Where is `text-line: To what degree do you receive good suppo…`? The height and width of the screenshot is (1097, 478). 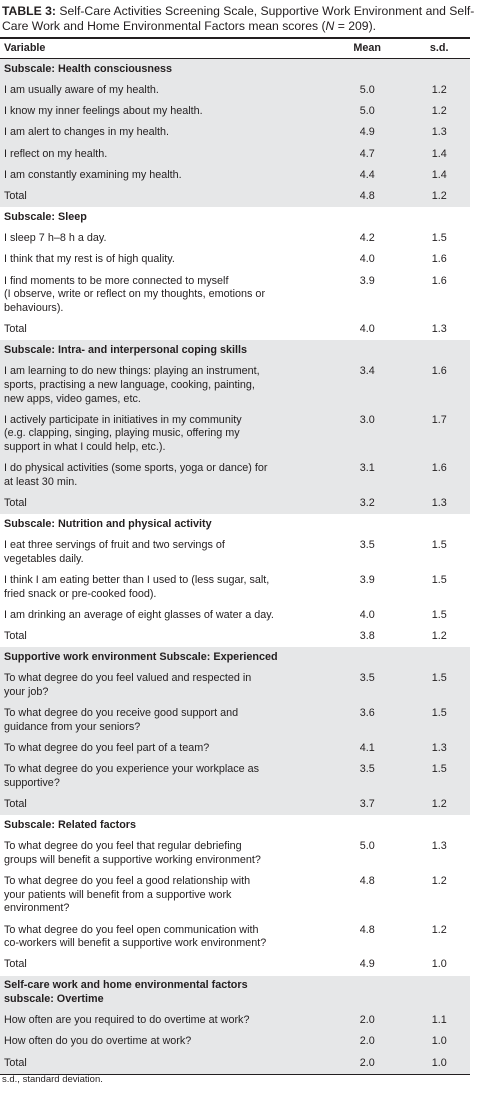 text-line: To what degree do you receive good suppo… is located at coordinates (121, 713).